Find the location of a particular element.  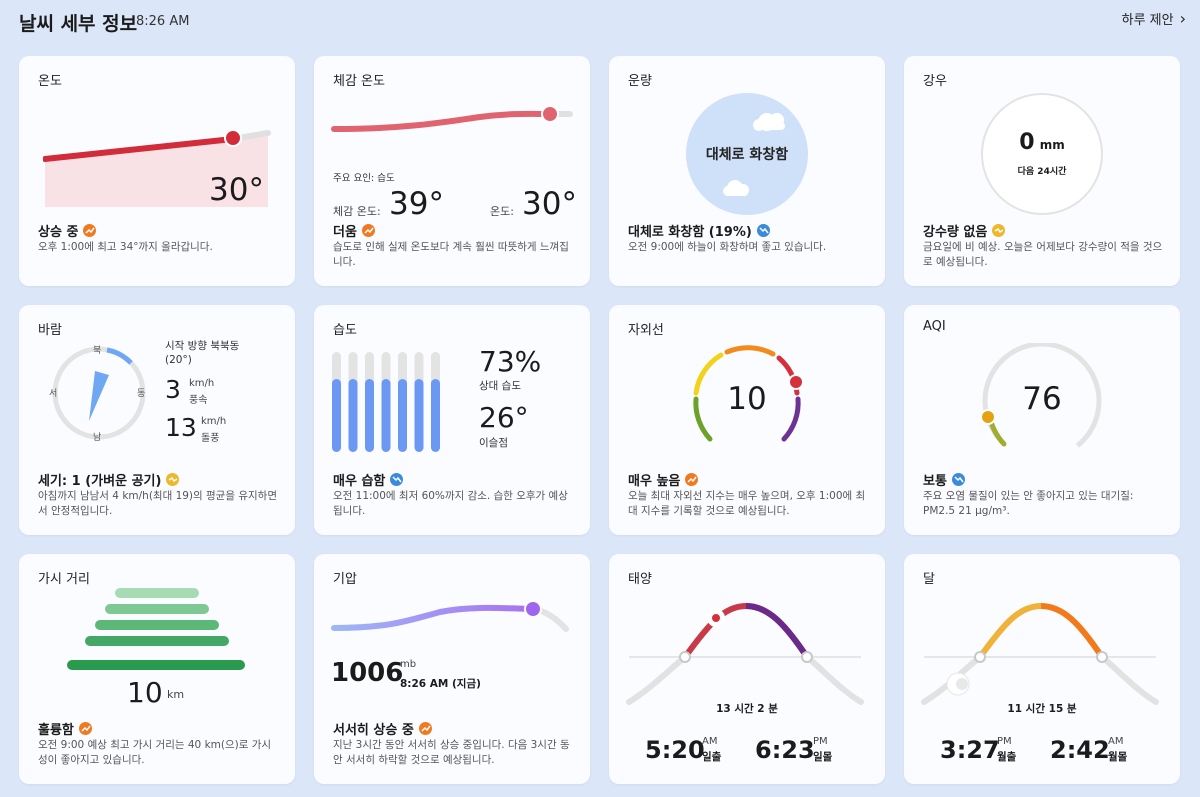

temp-value: 30° is located at coordinates (549, 204).